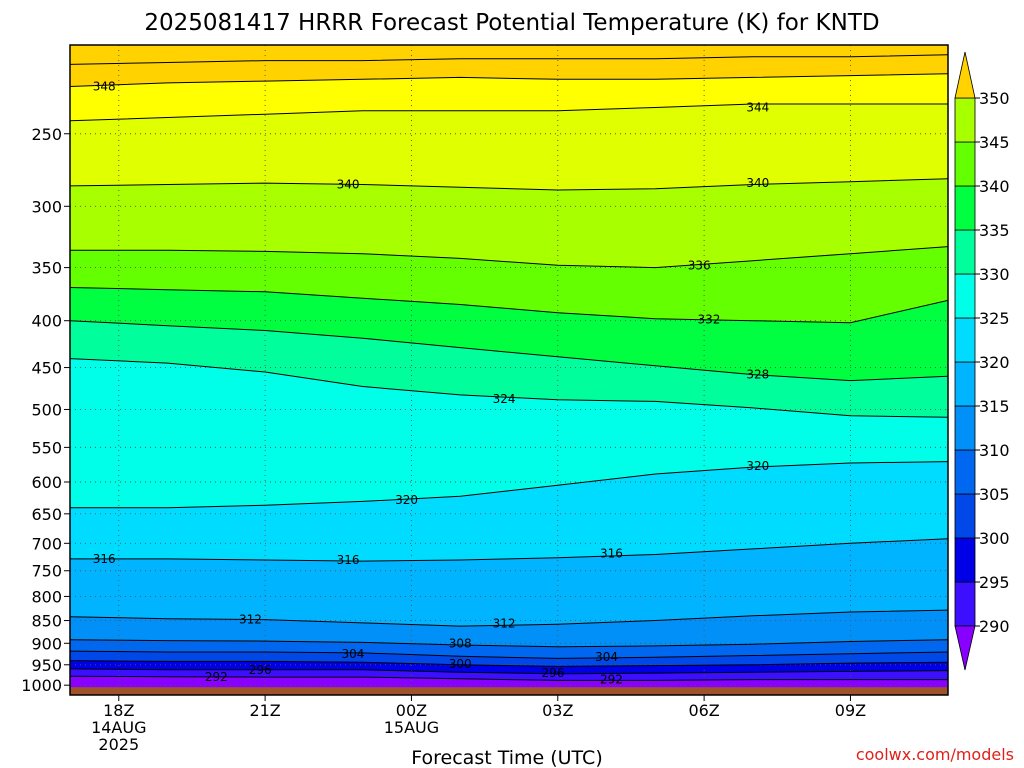  I want to click on colorbar-label: 315, so click(994, 406).